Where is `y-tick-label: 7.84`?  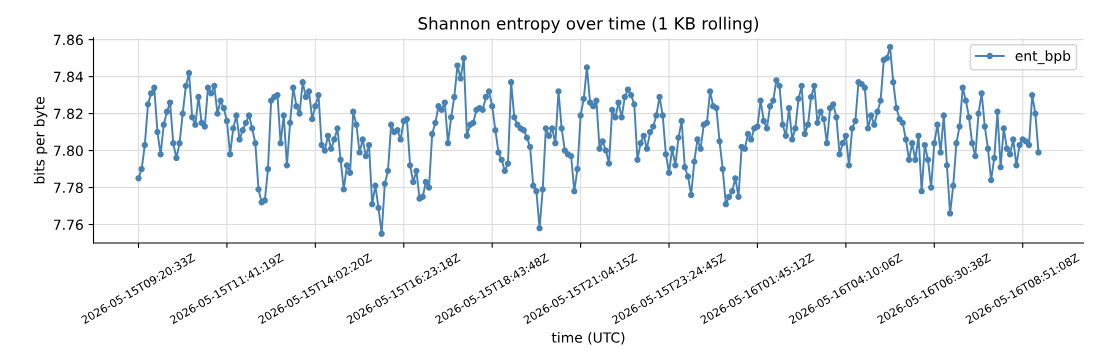 y-tick-label: 7.84 is located at coordinates (68, 77).